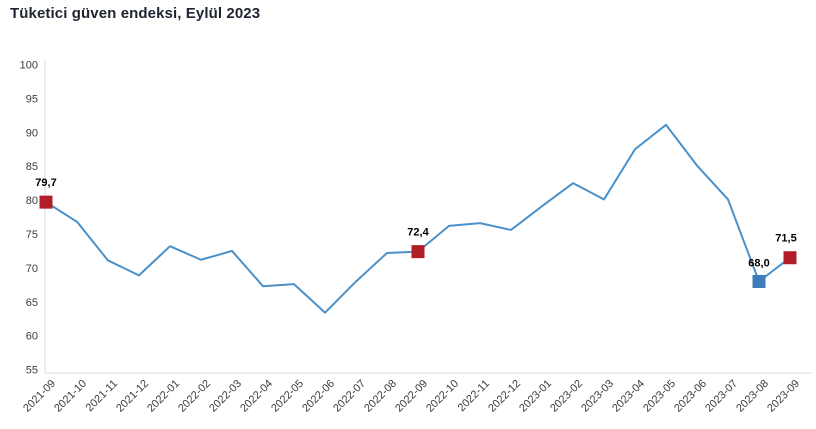 This screenshot has width=816, height=429. What do you see at coordinates (597, 396) in the screenshot?
I see `x-axis-tick-label: 2023-03` at bounding box center [597, 396].